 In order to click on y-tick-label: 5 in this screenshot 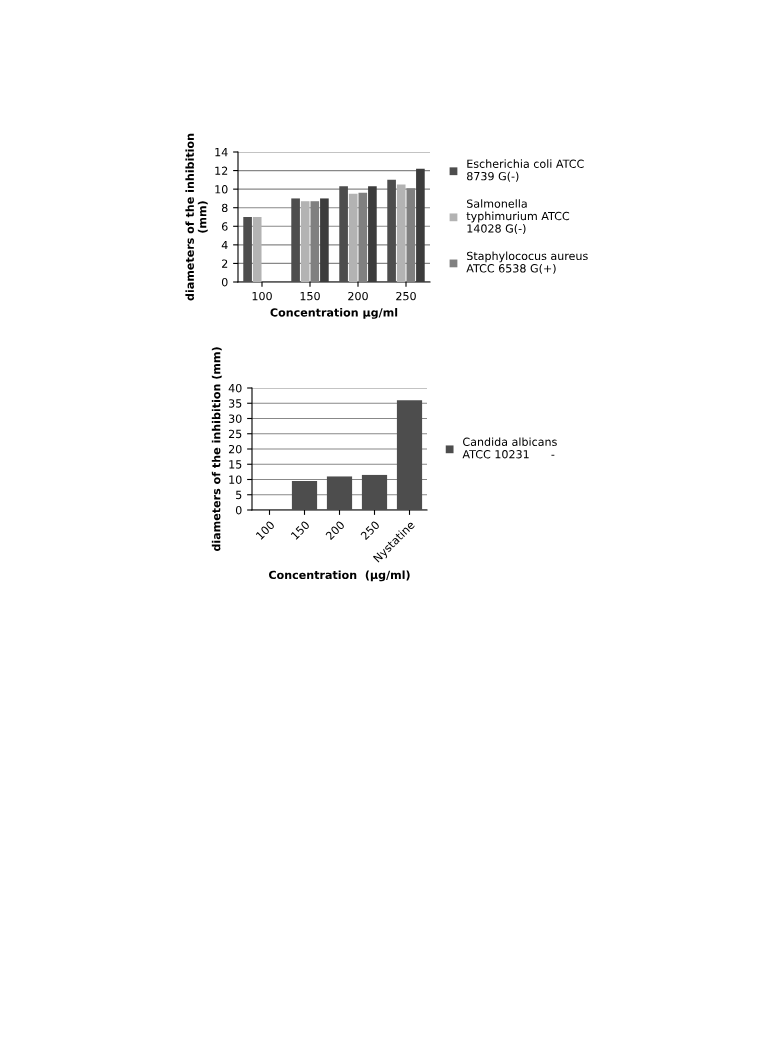, I will do `click(239, 495)`.